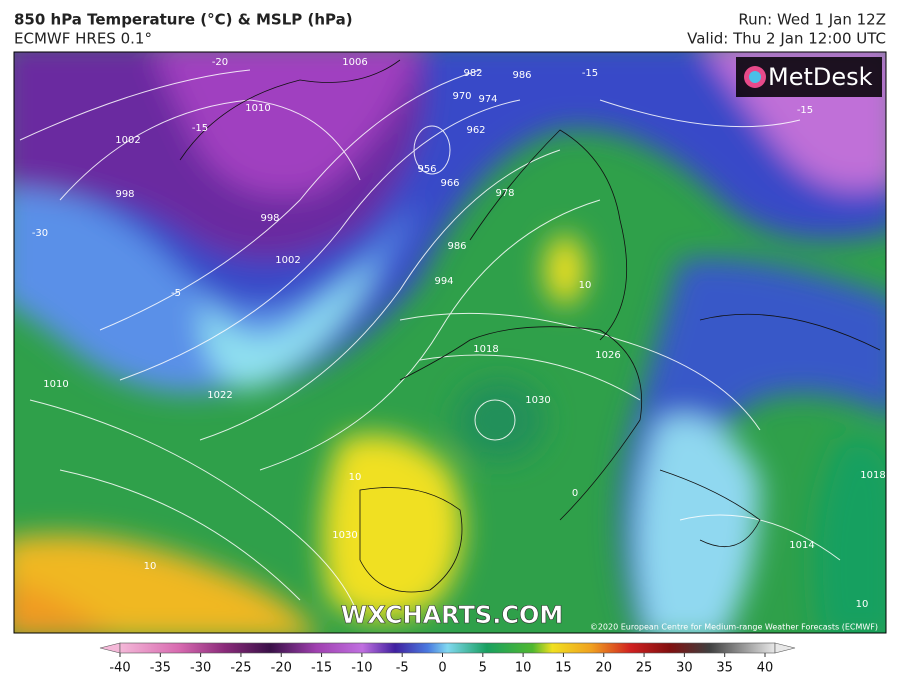  I want to click on contour-label: 0, so click(575, 493).